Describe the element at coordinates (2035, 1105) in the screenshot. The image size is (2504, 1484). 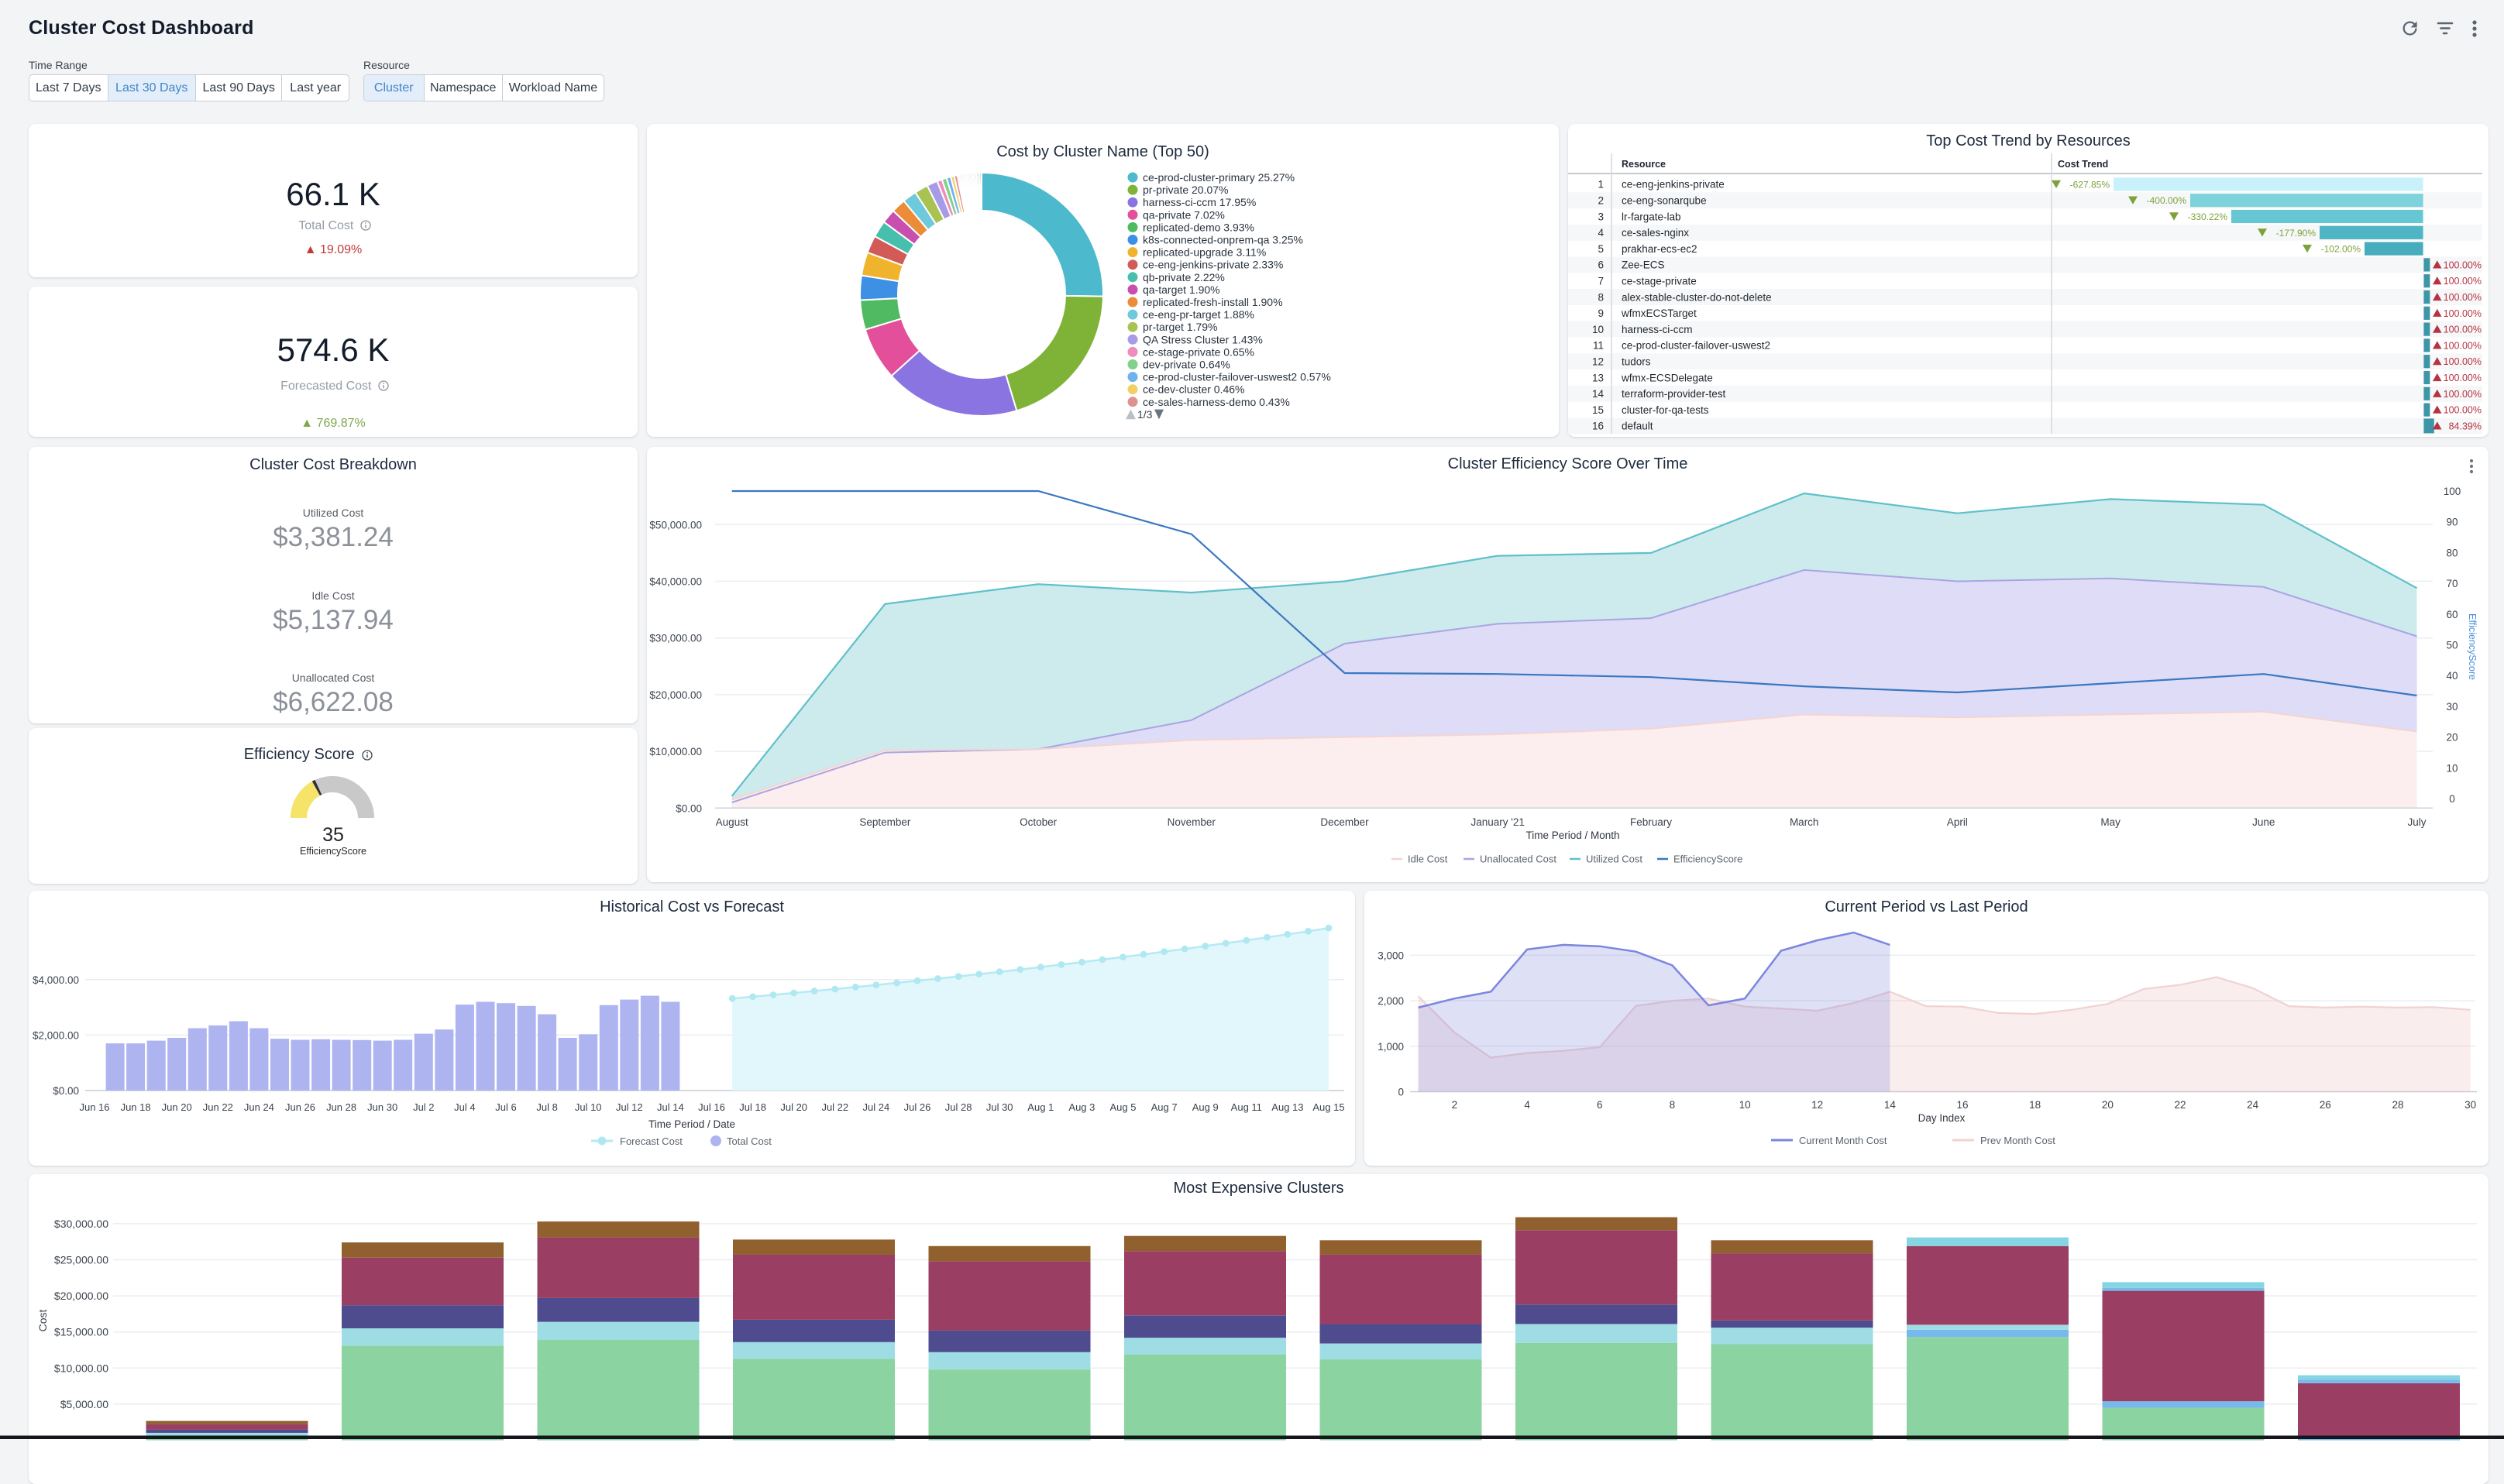
I see `svg-text: 18` at that location.